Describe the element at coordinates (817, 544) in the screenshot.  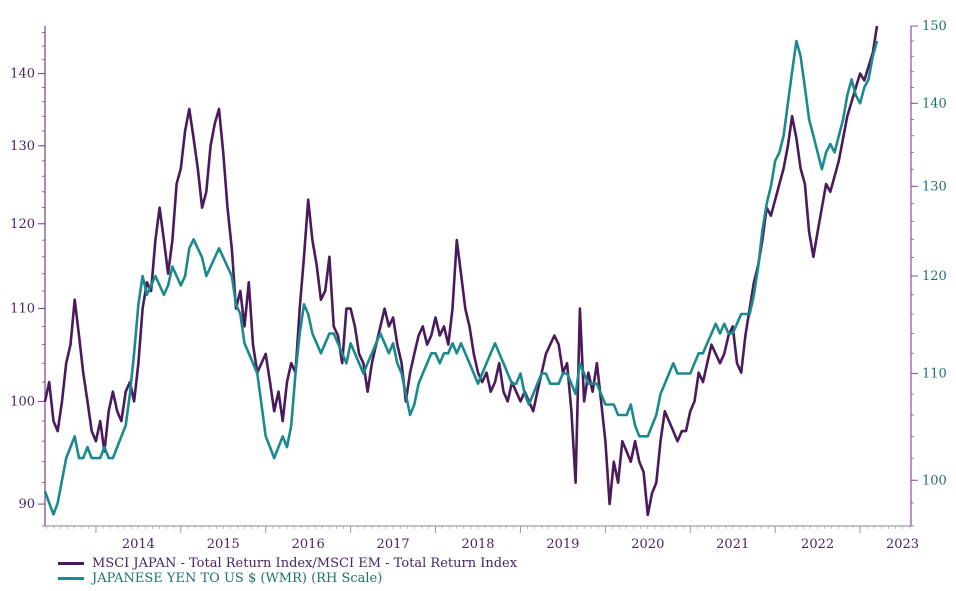
I see `x-tick-label: 2022` at that location.